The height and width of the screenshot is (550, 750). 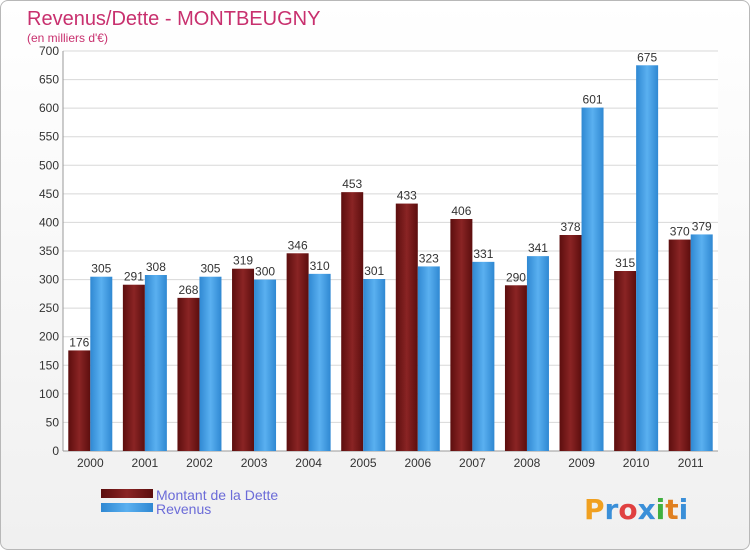 I want to click on x-tick-label: 2003, so click(x=254, y=463).